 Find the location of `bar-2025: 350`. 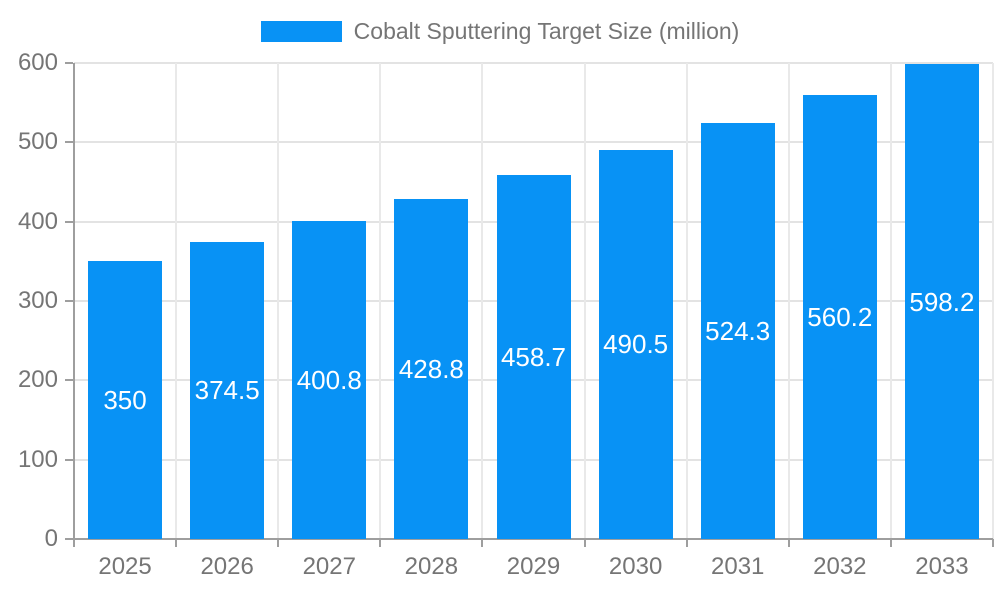

bar-2025: 350 is located at coordinates (125, 400).